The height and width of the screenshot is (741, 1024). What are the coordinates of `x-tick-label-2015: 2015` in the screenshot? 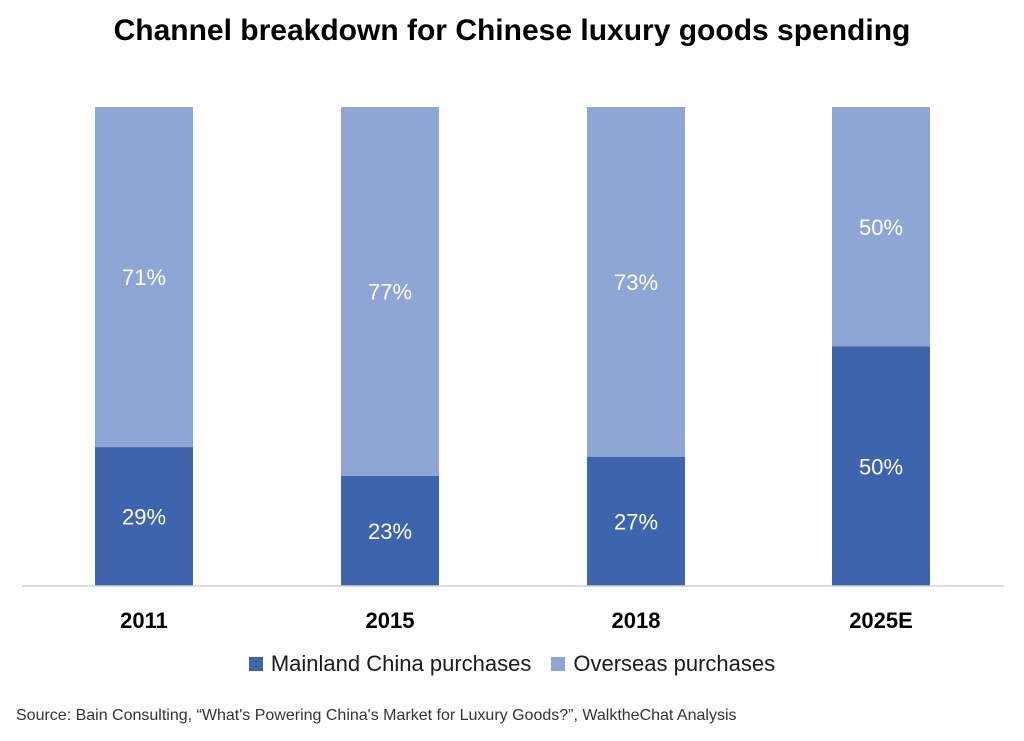 It's located at (390, 620).